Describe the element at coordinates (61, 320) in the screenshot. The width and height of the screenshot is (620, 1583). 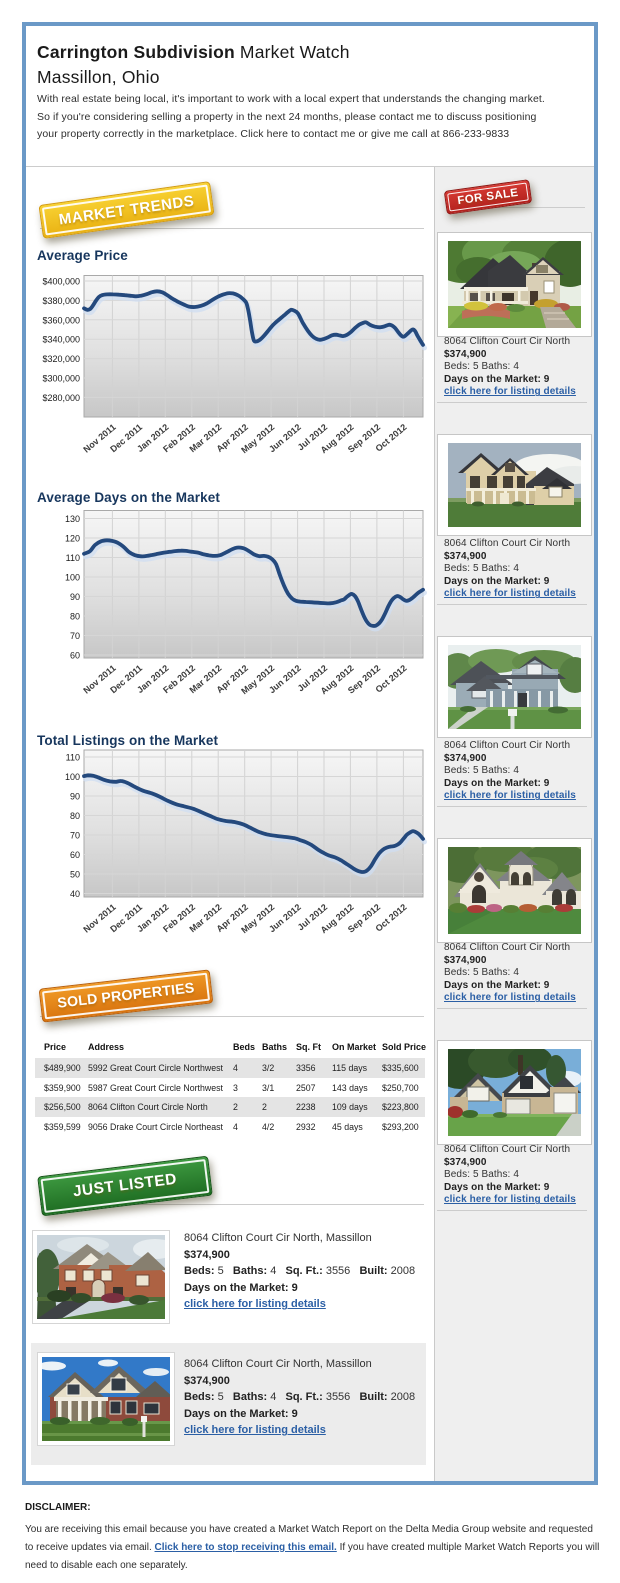
I see `svg-text: $360,000` at that location.